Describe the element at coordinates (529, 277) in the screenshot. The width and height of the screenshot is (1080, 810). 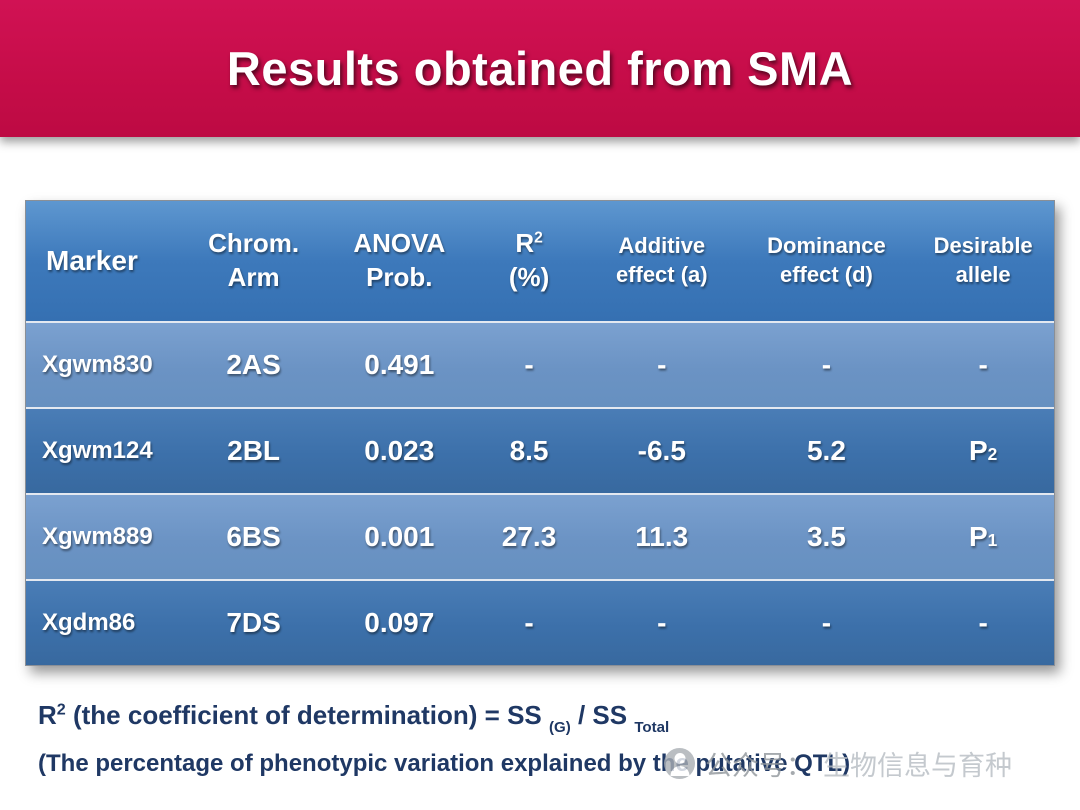
I see `header-label: (%)` at that location.